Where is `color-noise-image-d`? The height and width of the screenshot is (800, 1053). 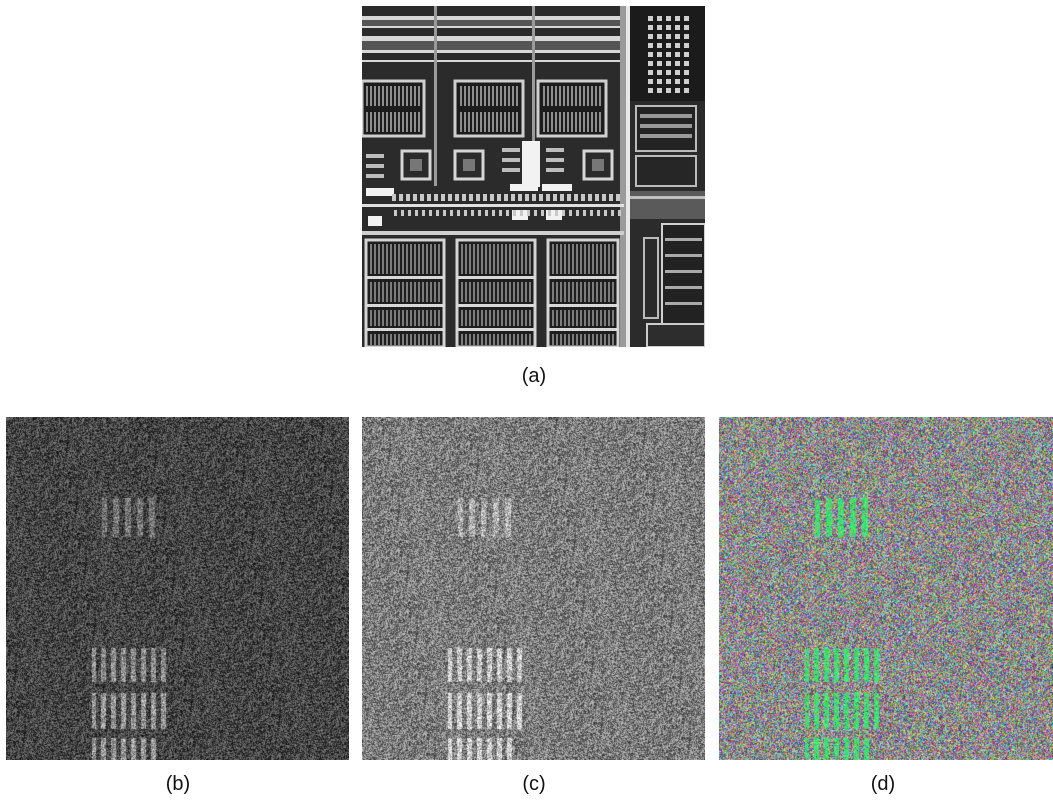 color-noise-image-d is located at coordinates (886, 588).